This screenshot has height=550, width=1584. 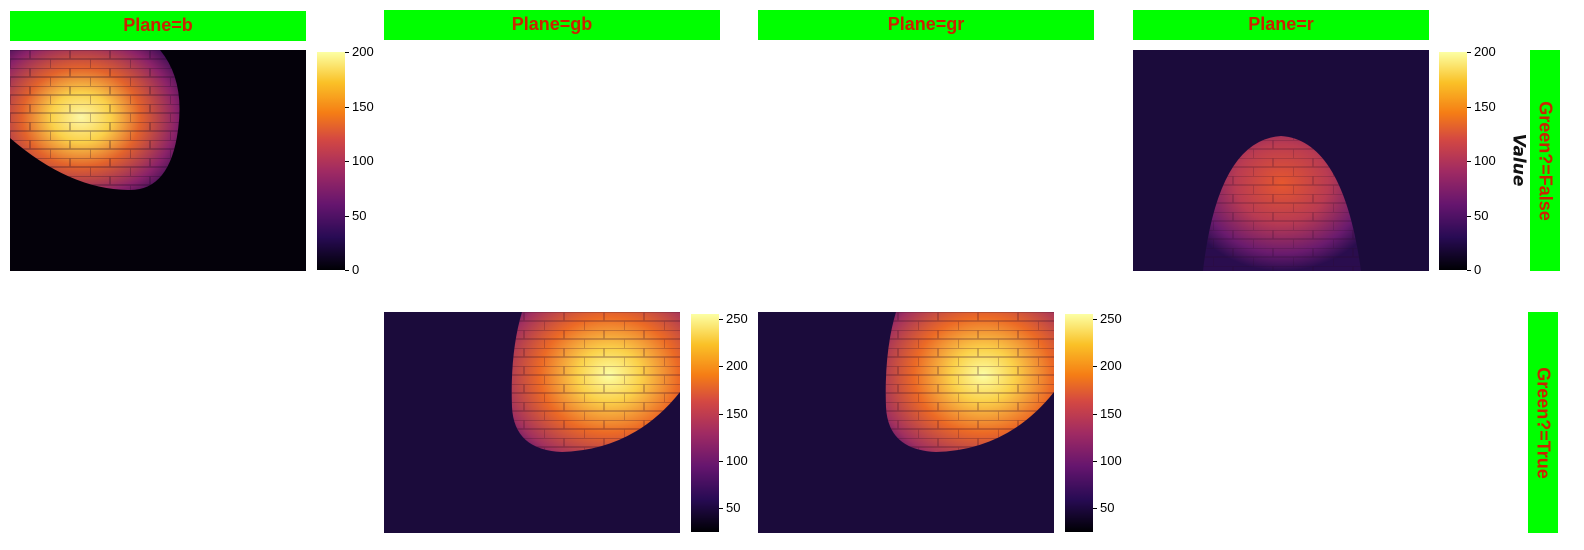 I want to click on column-title-b: Plane=b, so click(x=158, y=26).